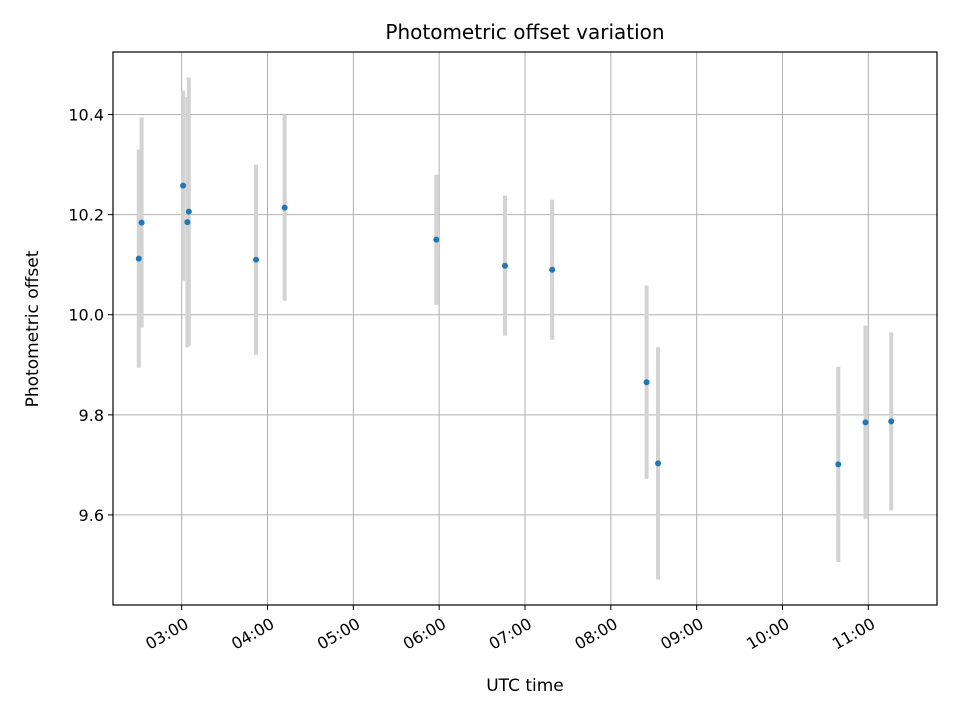 This screenshot has width=960, height=720. I want to click on x-tick-label: 03:00, so click(166, 634).